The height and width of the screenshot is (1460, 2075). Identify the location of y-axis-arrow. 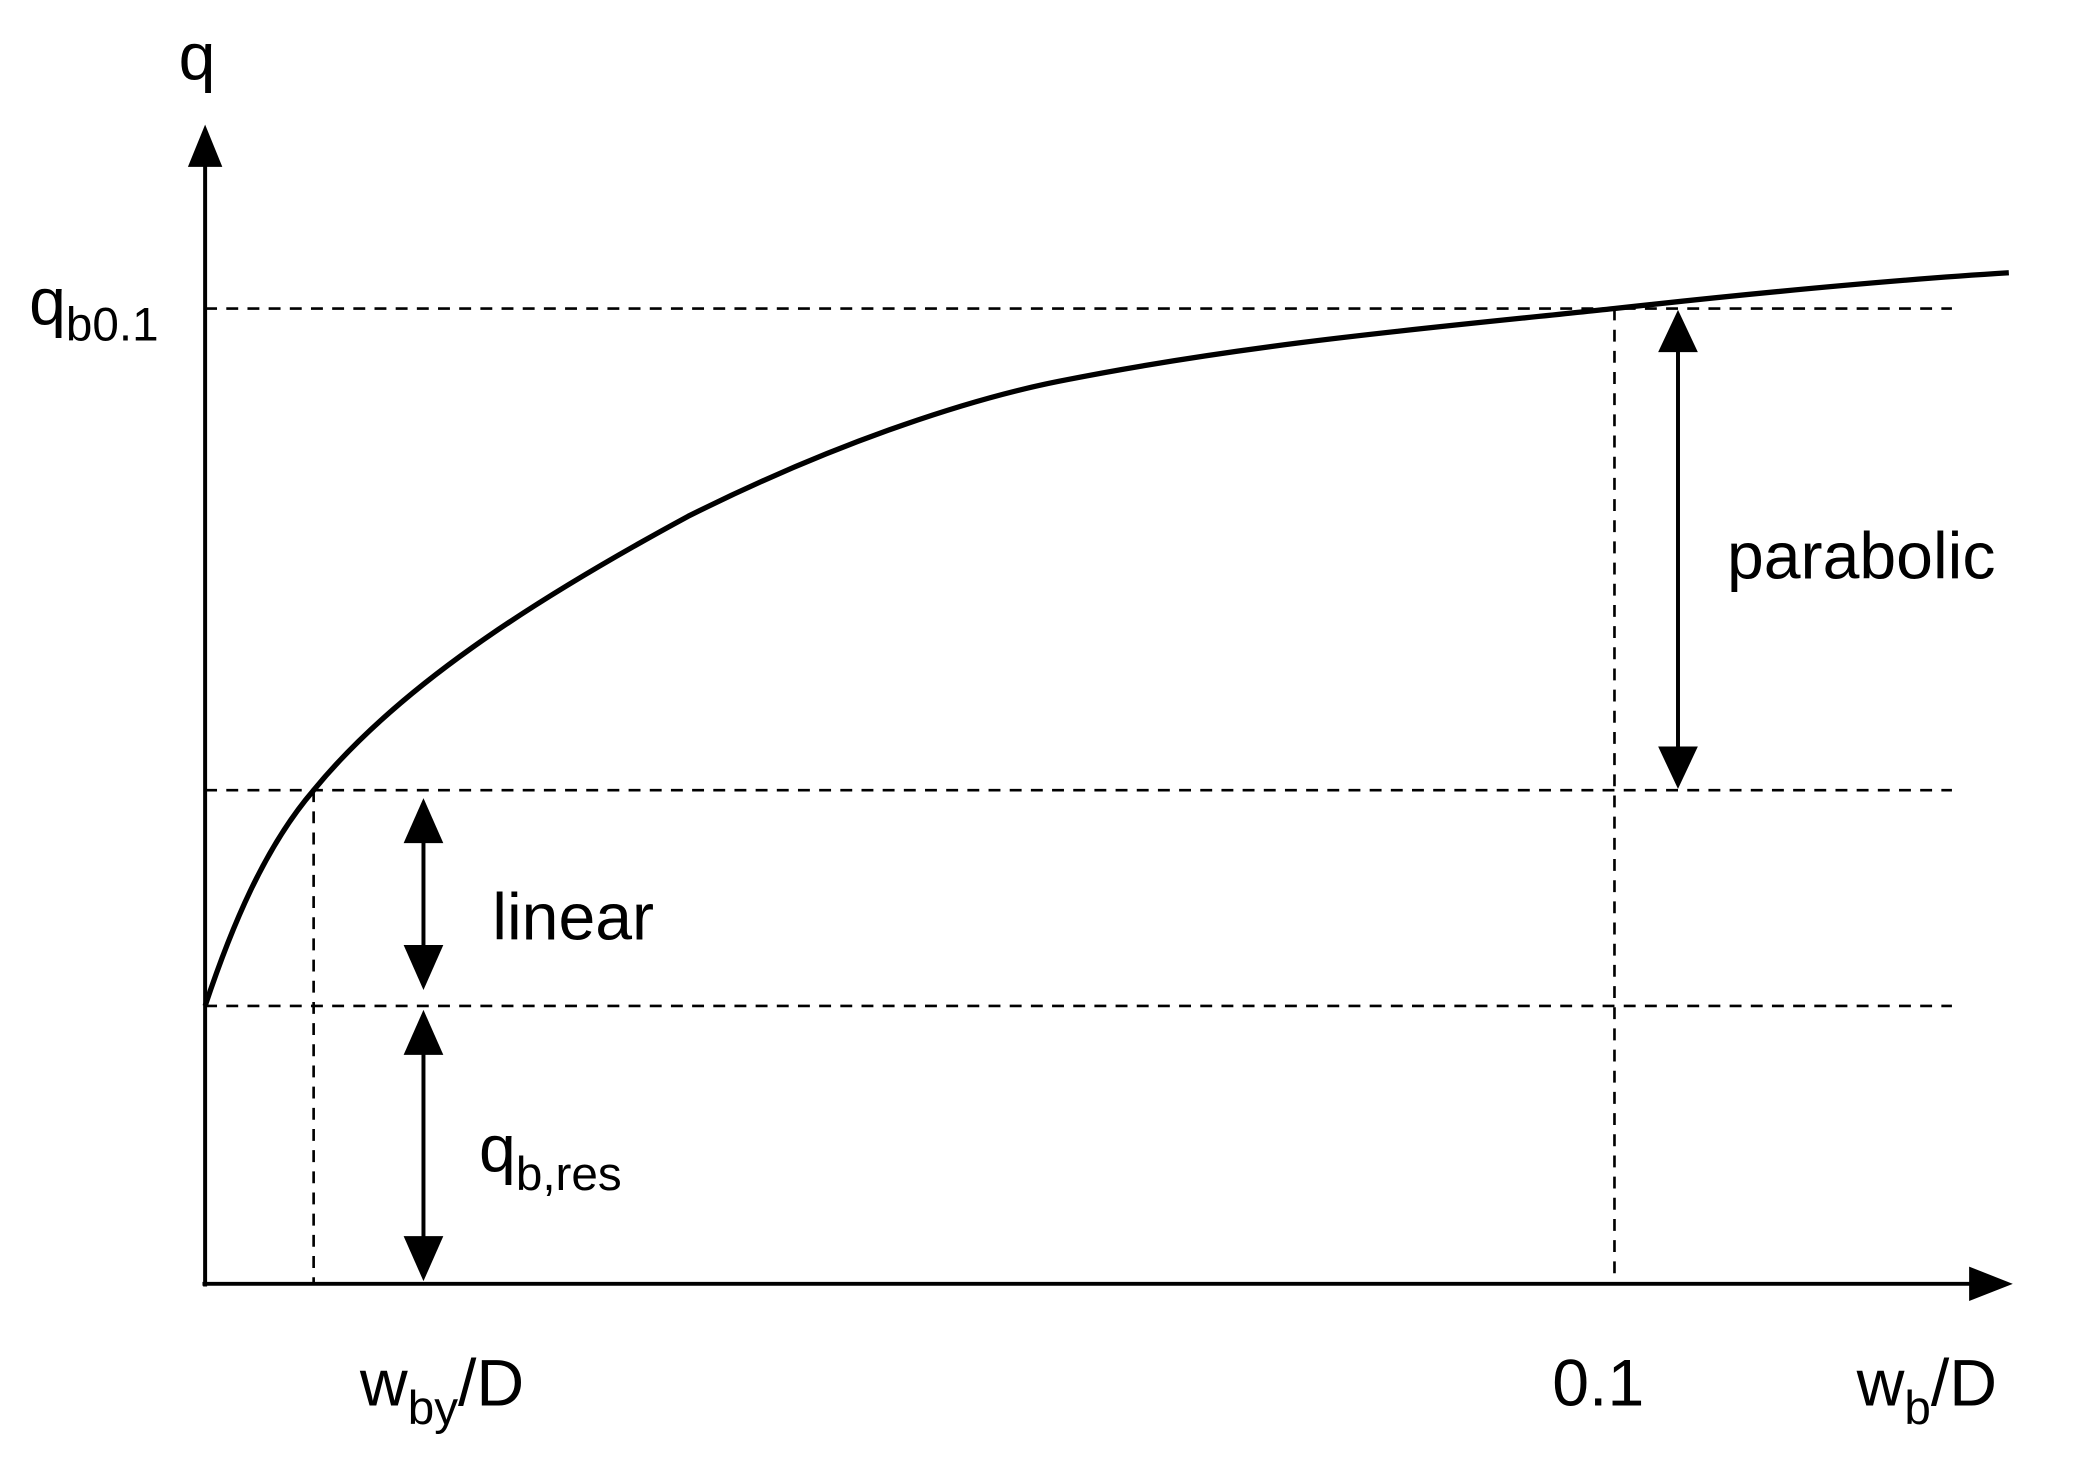
(205, 145).